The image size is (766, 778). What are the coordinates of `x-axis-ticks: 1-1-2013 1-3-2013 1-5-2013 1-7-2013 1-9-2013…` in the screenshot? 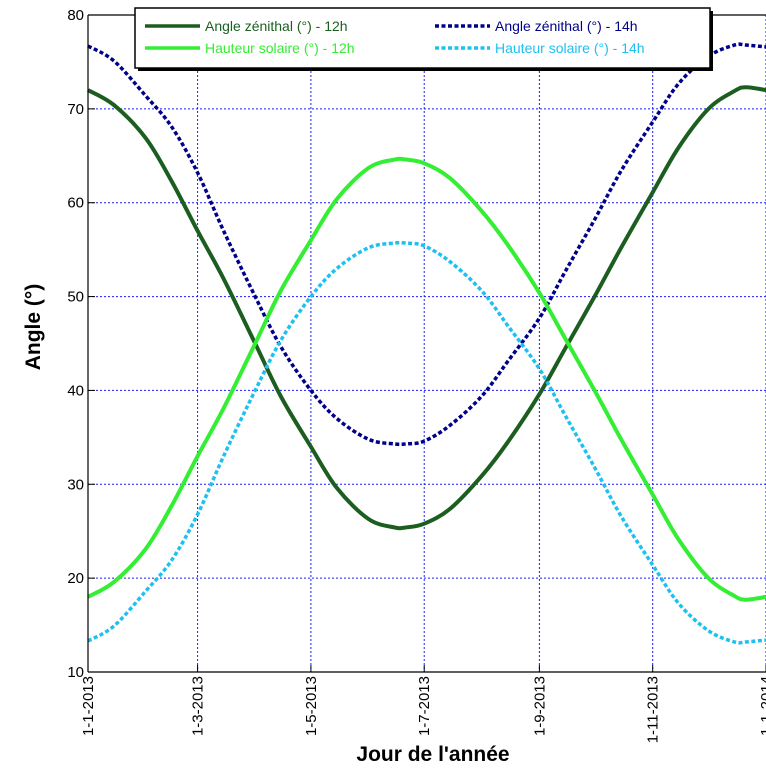 It's located at (423, 704).